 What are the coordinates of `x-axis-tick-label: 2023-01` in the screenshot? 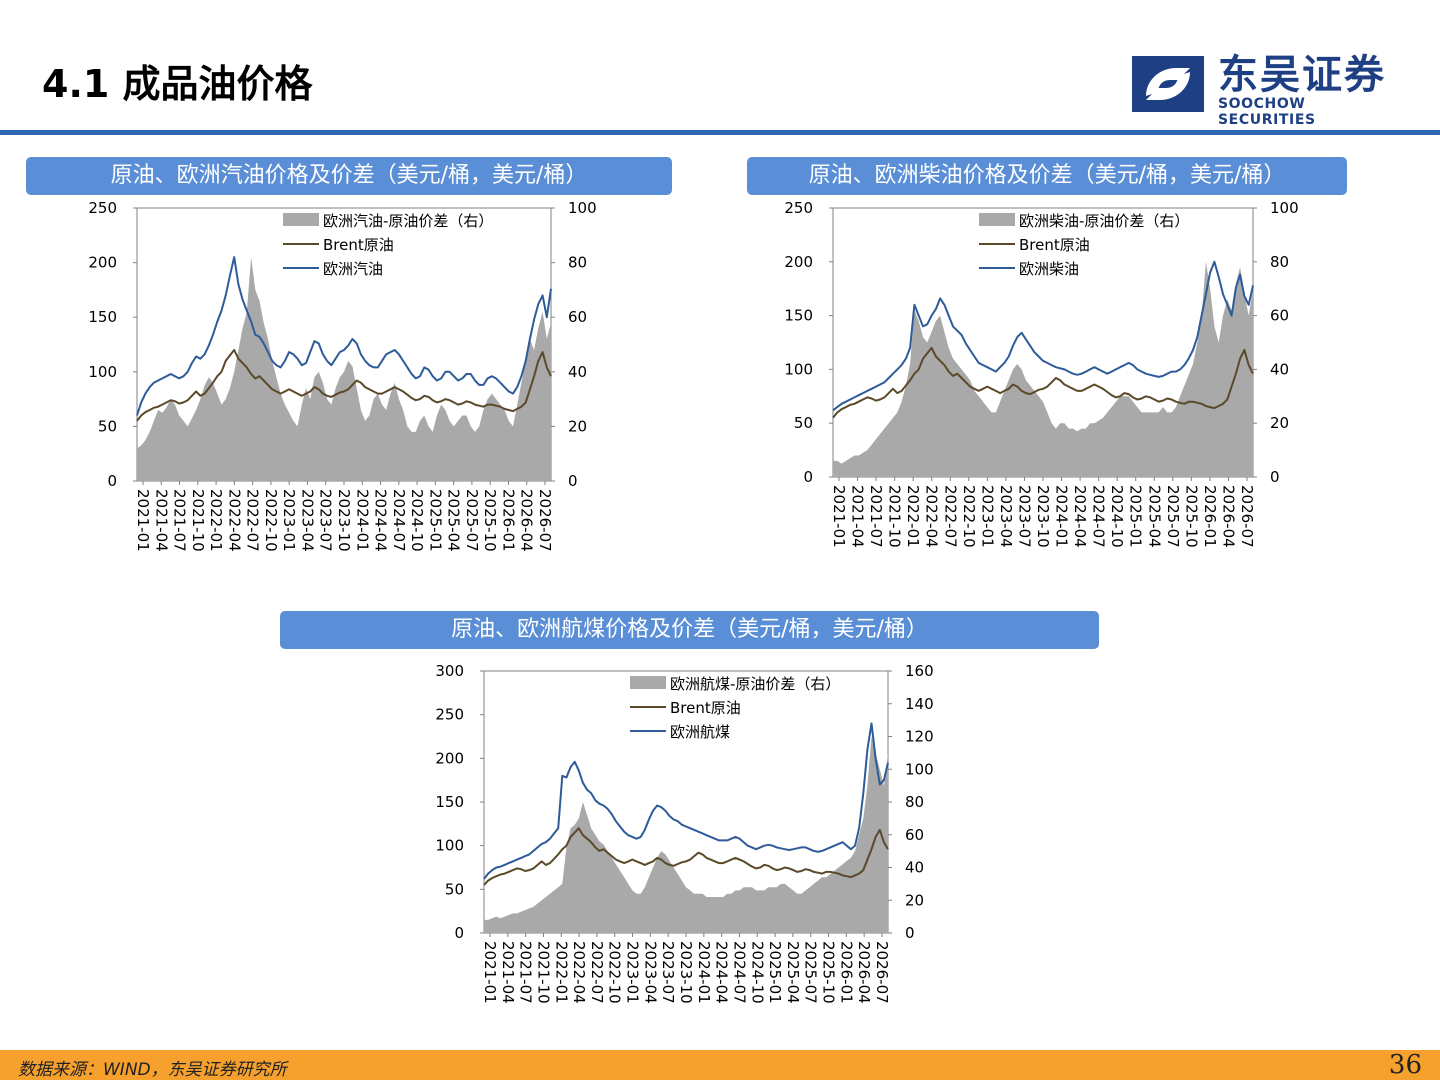 It's located at (289, 520).